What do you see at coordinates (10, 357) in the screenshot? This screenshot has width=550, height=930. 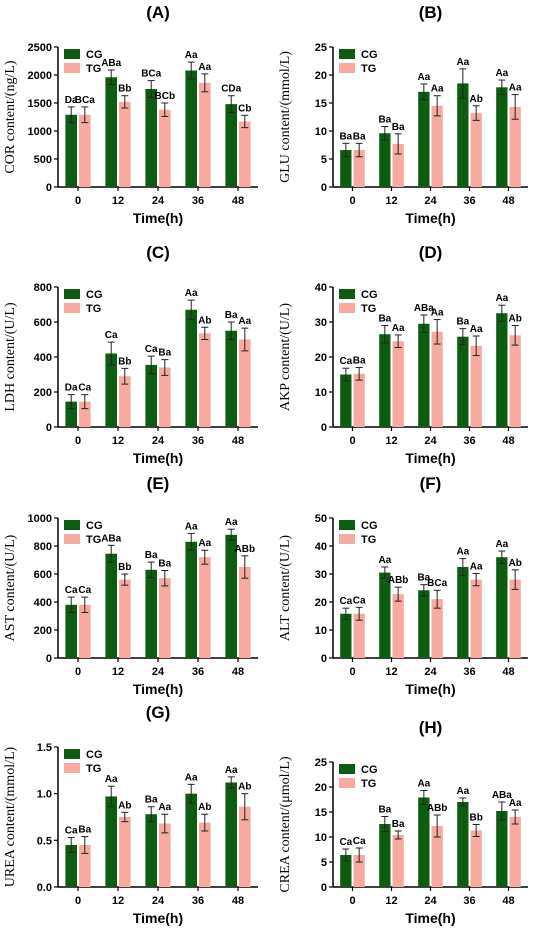 I see `y-axis-label: LDH content/(U/L)` at bounding box center [10, 357].